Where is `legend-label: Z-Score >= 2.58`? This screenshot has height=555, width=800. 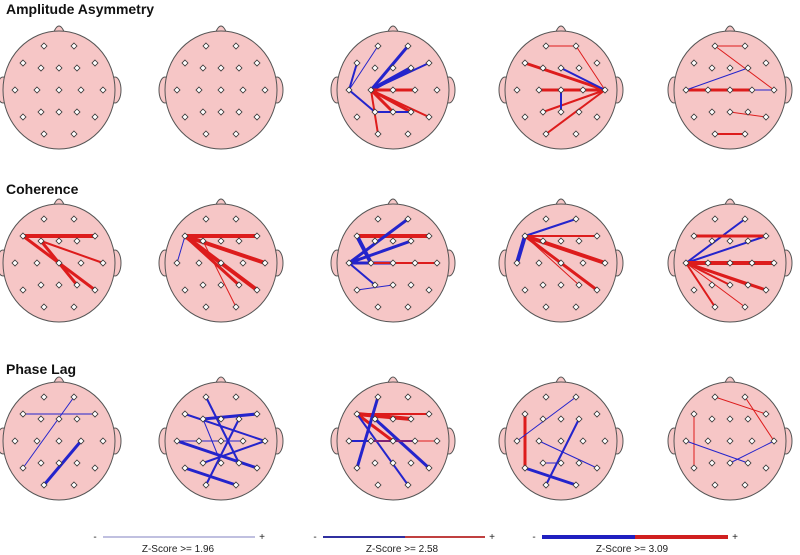
legend-label: Z-Score >= 2.58 is located at coordinates (402, 549).